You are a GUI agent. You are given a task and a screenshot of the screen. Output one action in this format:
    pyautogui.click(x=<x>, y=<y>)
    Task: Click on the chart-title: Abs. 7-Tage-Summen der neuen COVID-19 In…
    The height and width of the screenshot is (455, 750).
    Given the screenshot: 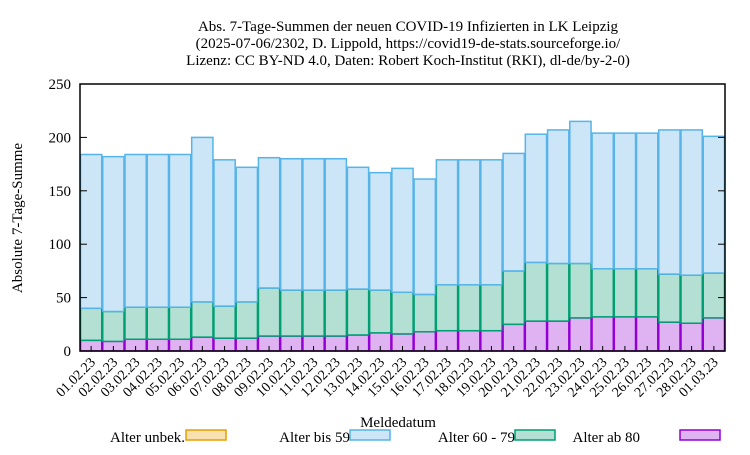 What is the action you would take?
    pyautogui.click(x=408, y=44)
    